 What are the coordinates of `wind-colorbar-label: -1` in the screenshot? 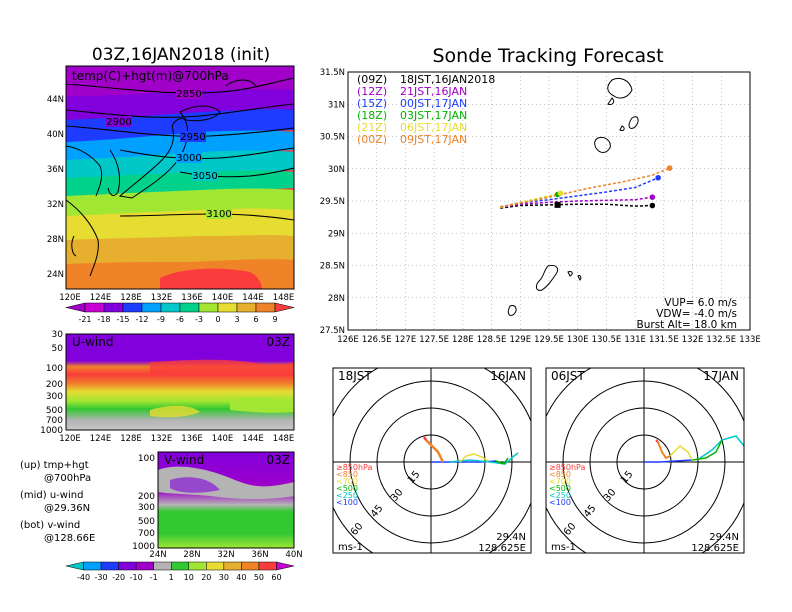 It's located at (154, 577).